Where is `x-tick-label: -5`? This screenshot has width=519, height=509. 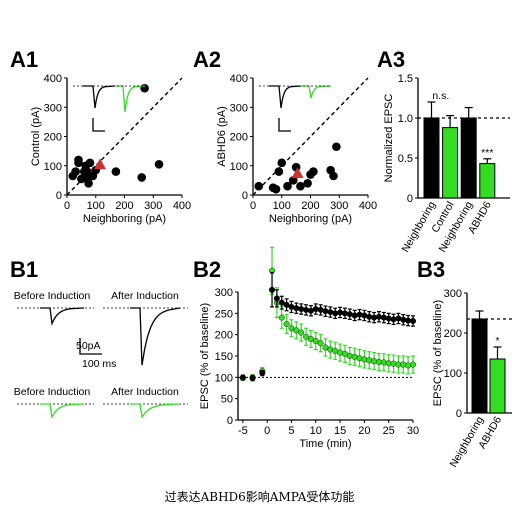 x-tick-label: -5 is located at coordinates (243, 431).